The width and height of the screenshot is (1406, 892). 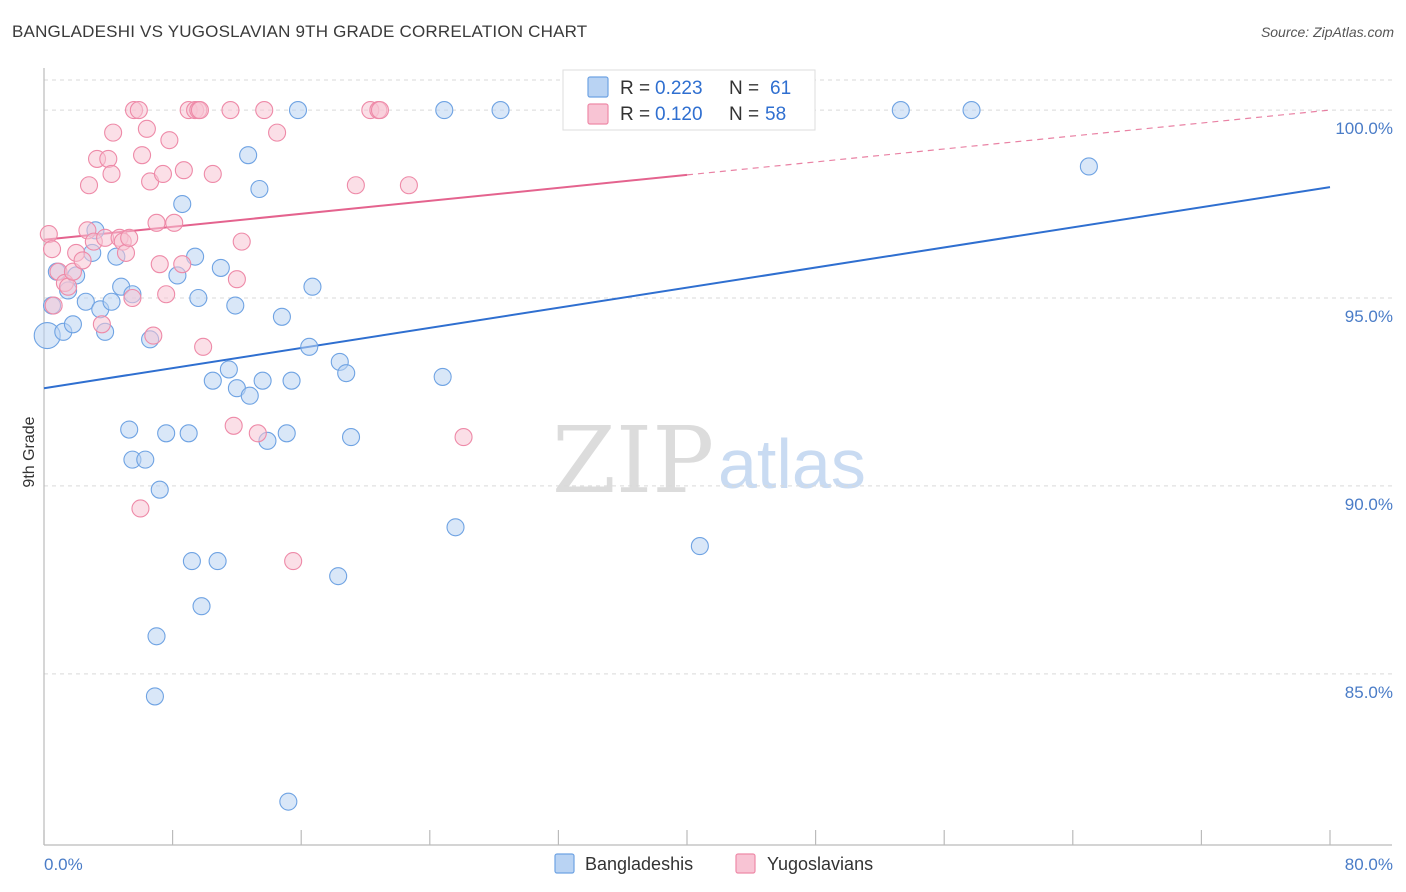 I want to click on source-label: Source: ZipAtlas.com, so click(x=1327, y=32).